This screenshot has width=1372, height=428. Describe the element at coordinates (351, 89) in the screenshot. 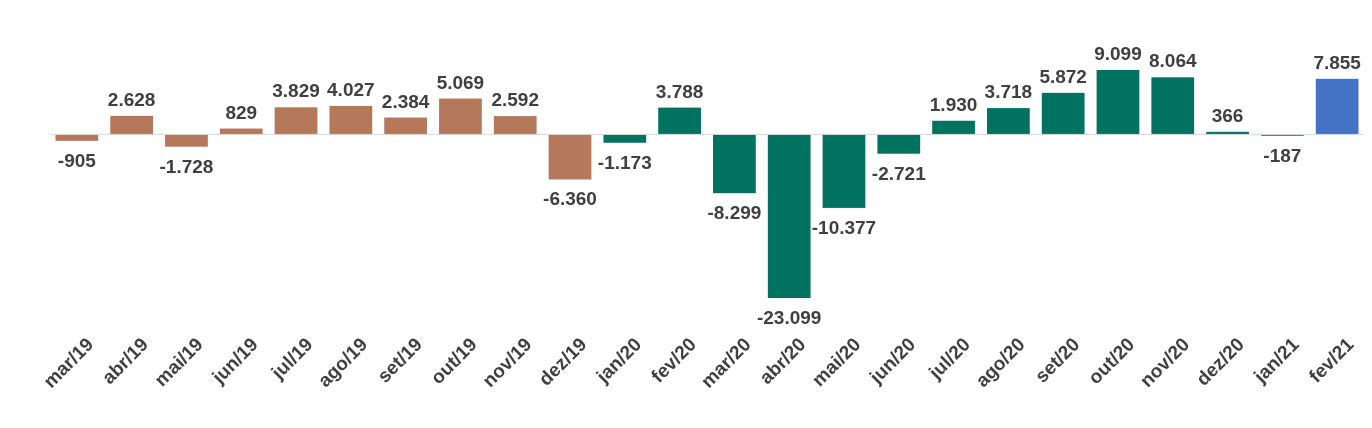

I see `data-label: 4.027` at that location.